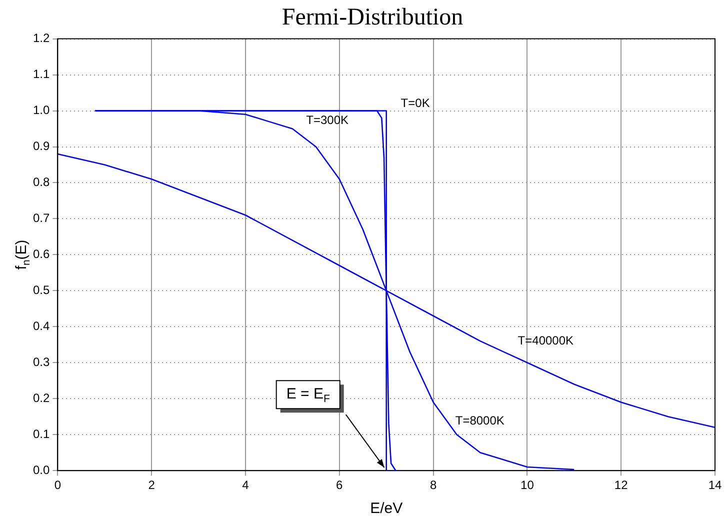  Describe the element at coordinates (715, 485) in the screenshot. I see `x-tick-label: 14` at that location.